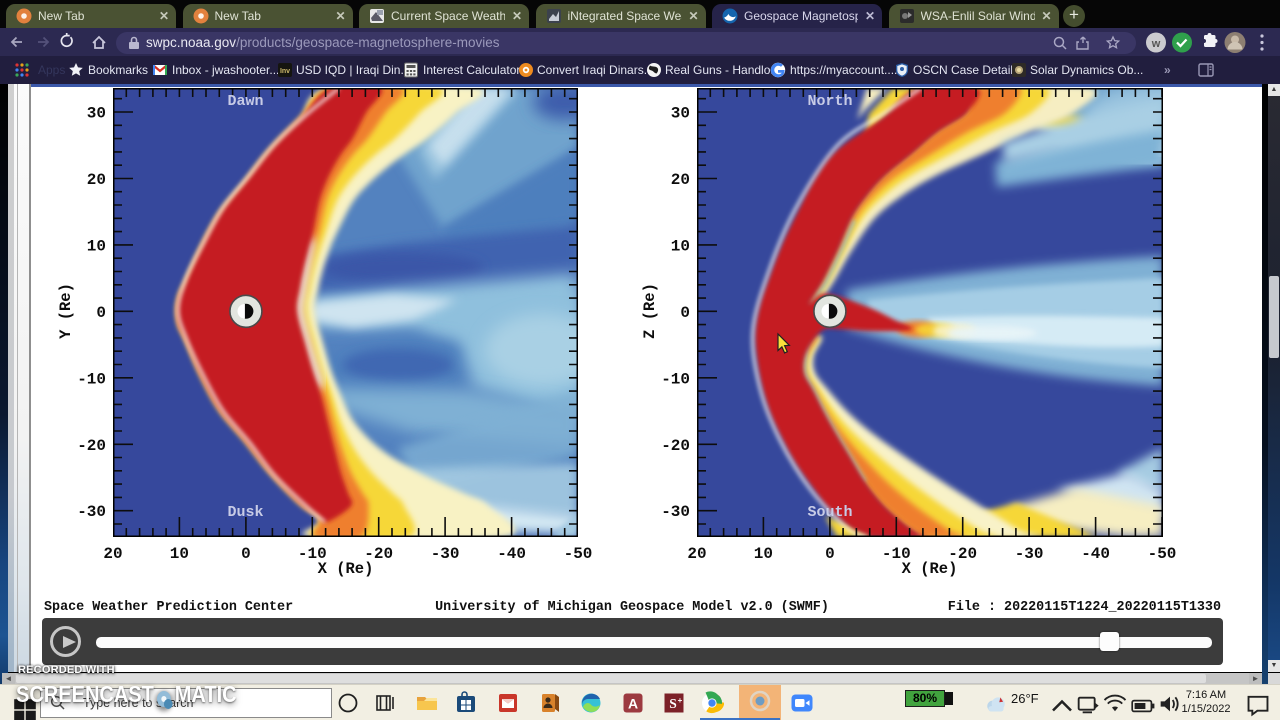 The height and width of the screenshot is (720, 1280). I want to click on svg-text: Dusk, so click(245, 512).